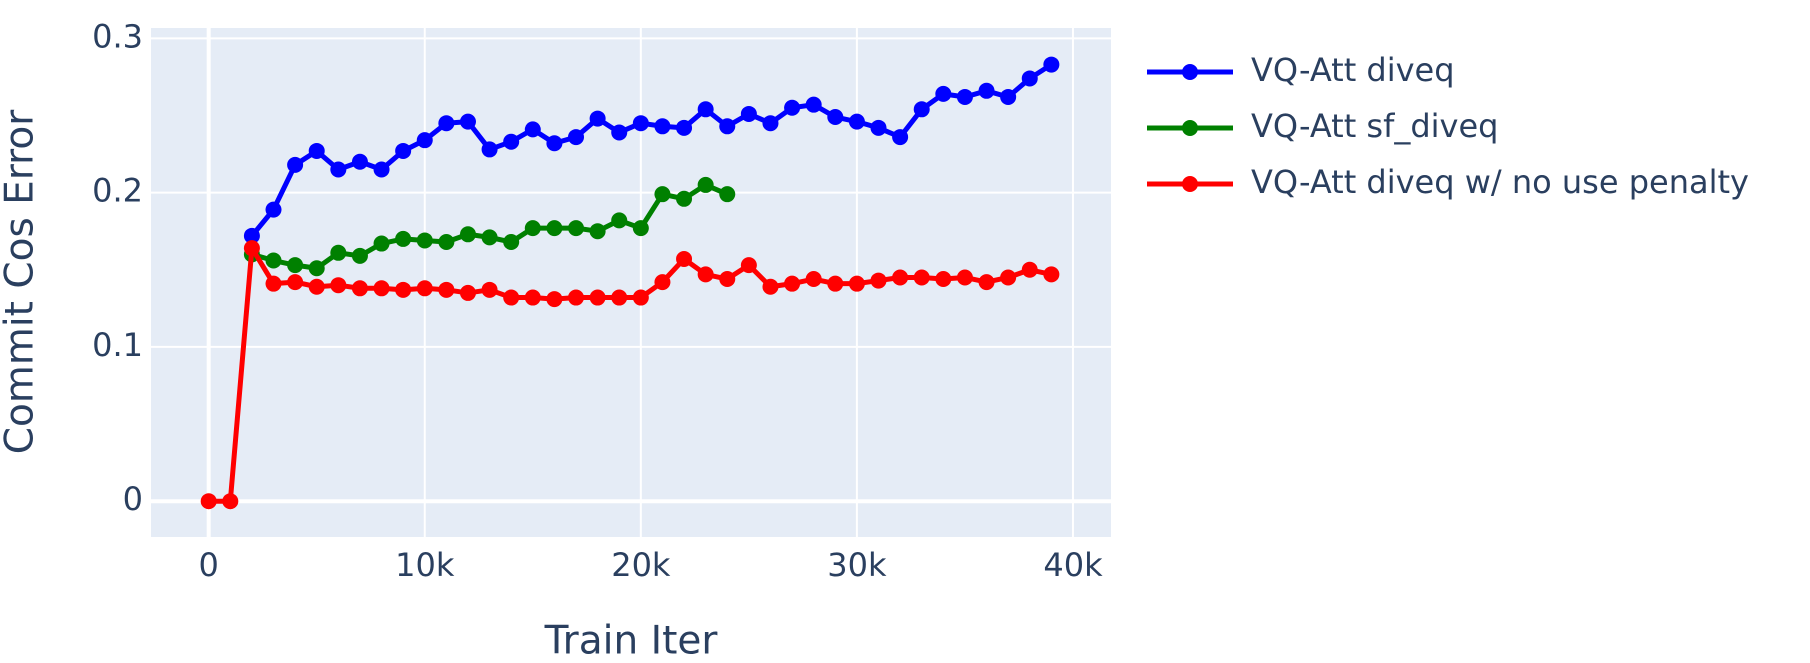 The image size is (1810, 663). I want to click on y-axis-title: Commit Cos Error, so click(21, 281).